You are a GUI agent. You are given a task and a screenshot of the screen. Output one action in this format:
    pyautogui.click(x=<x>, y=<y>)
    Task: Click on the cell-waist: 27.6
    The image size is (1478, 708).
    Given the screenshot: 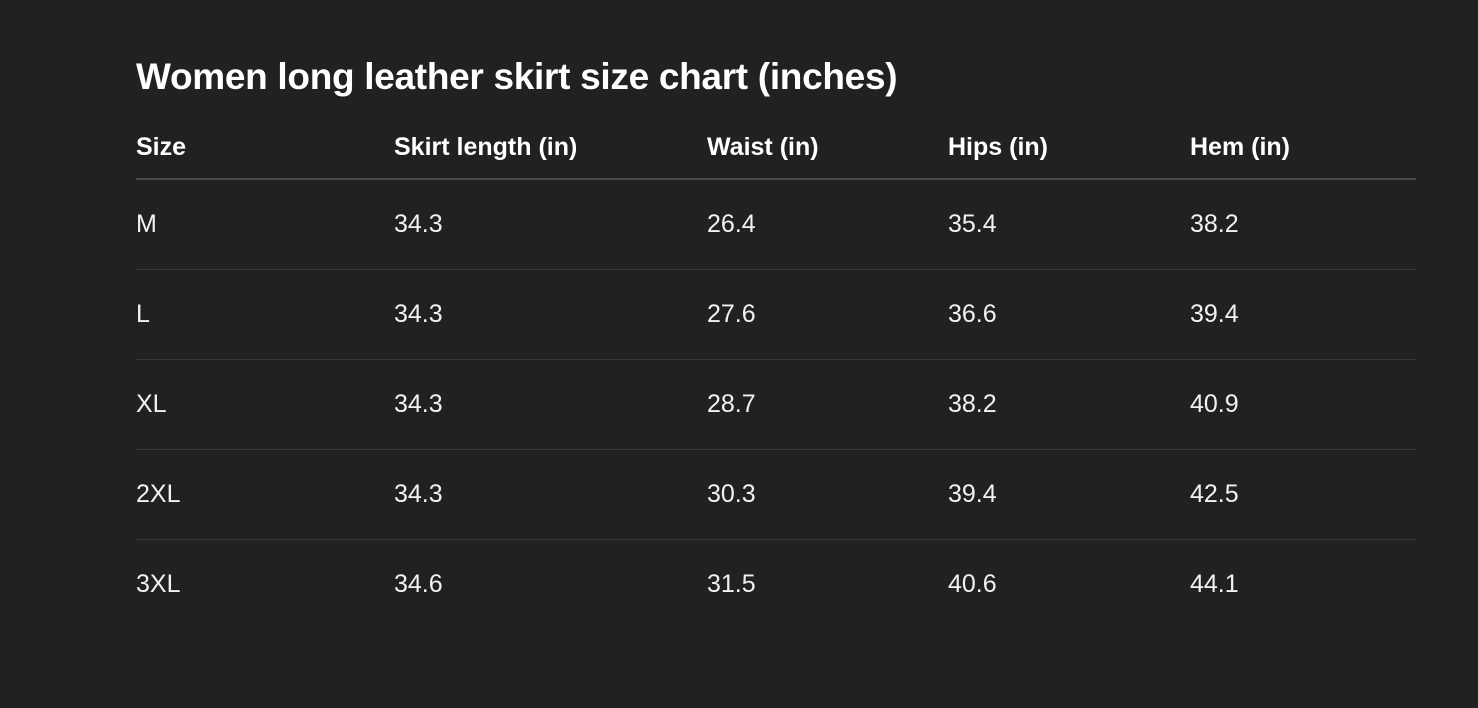 What is the action you would take?
    pyautogui.click(x=827, y=314)
    